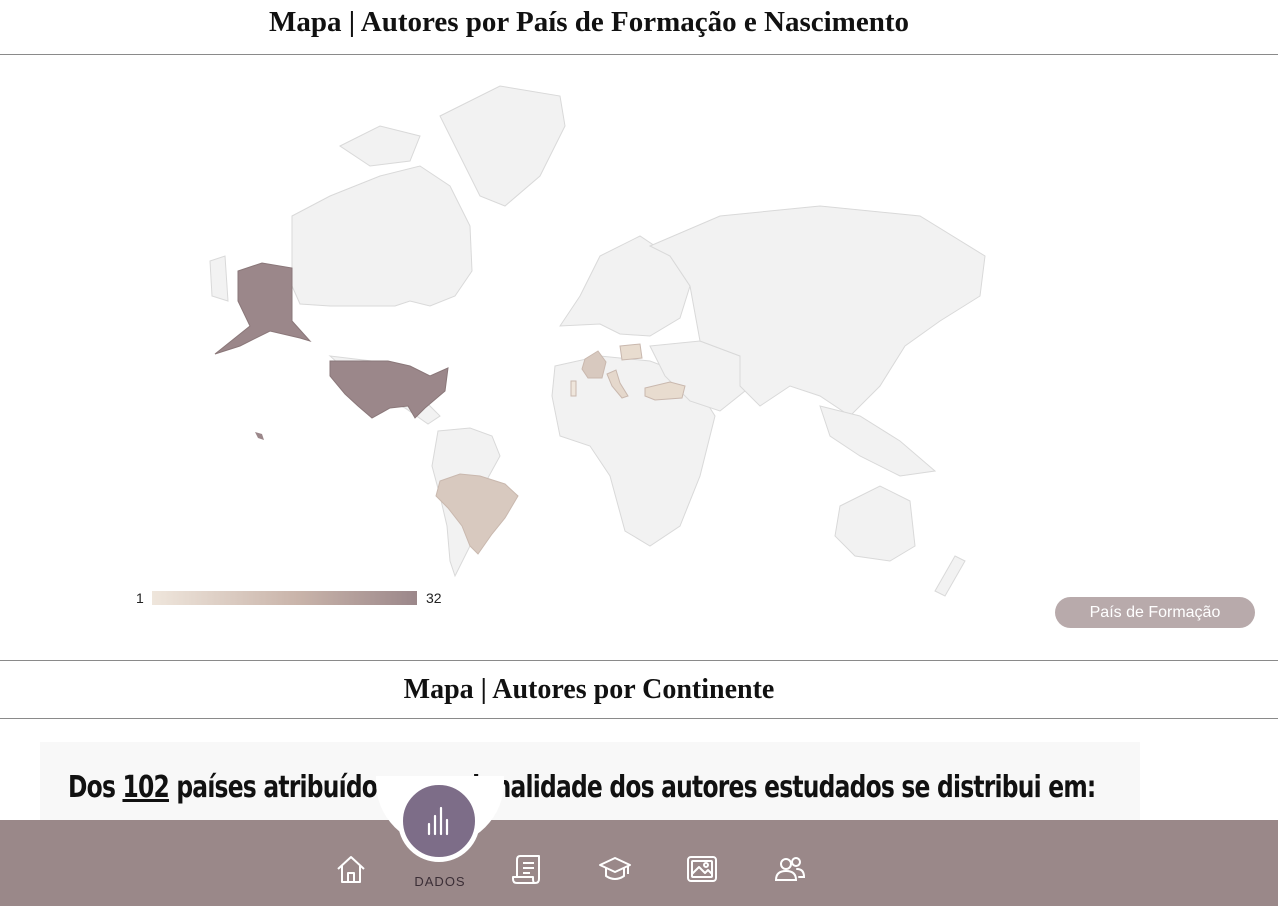  What do you see at coordinates (633, 451) in the screenshot?
I see `map-region-africa` at bounding box center [633, 451].